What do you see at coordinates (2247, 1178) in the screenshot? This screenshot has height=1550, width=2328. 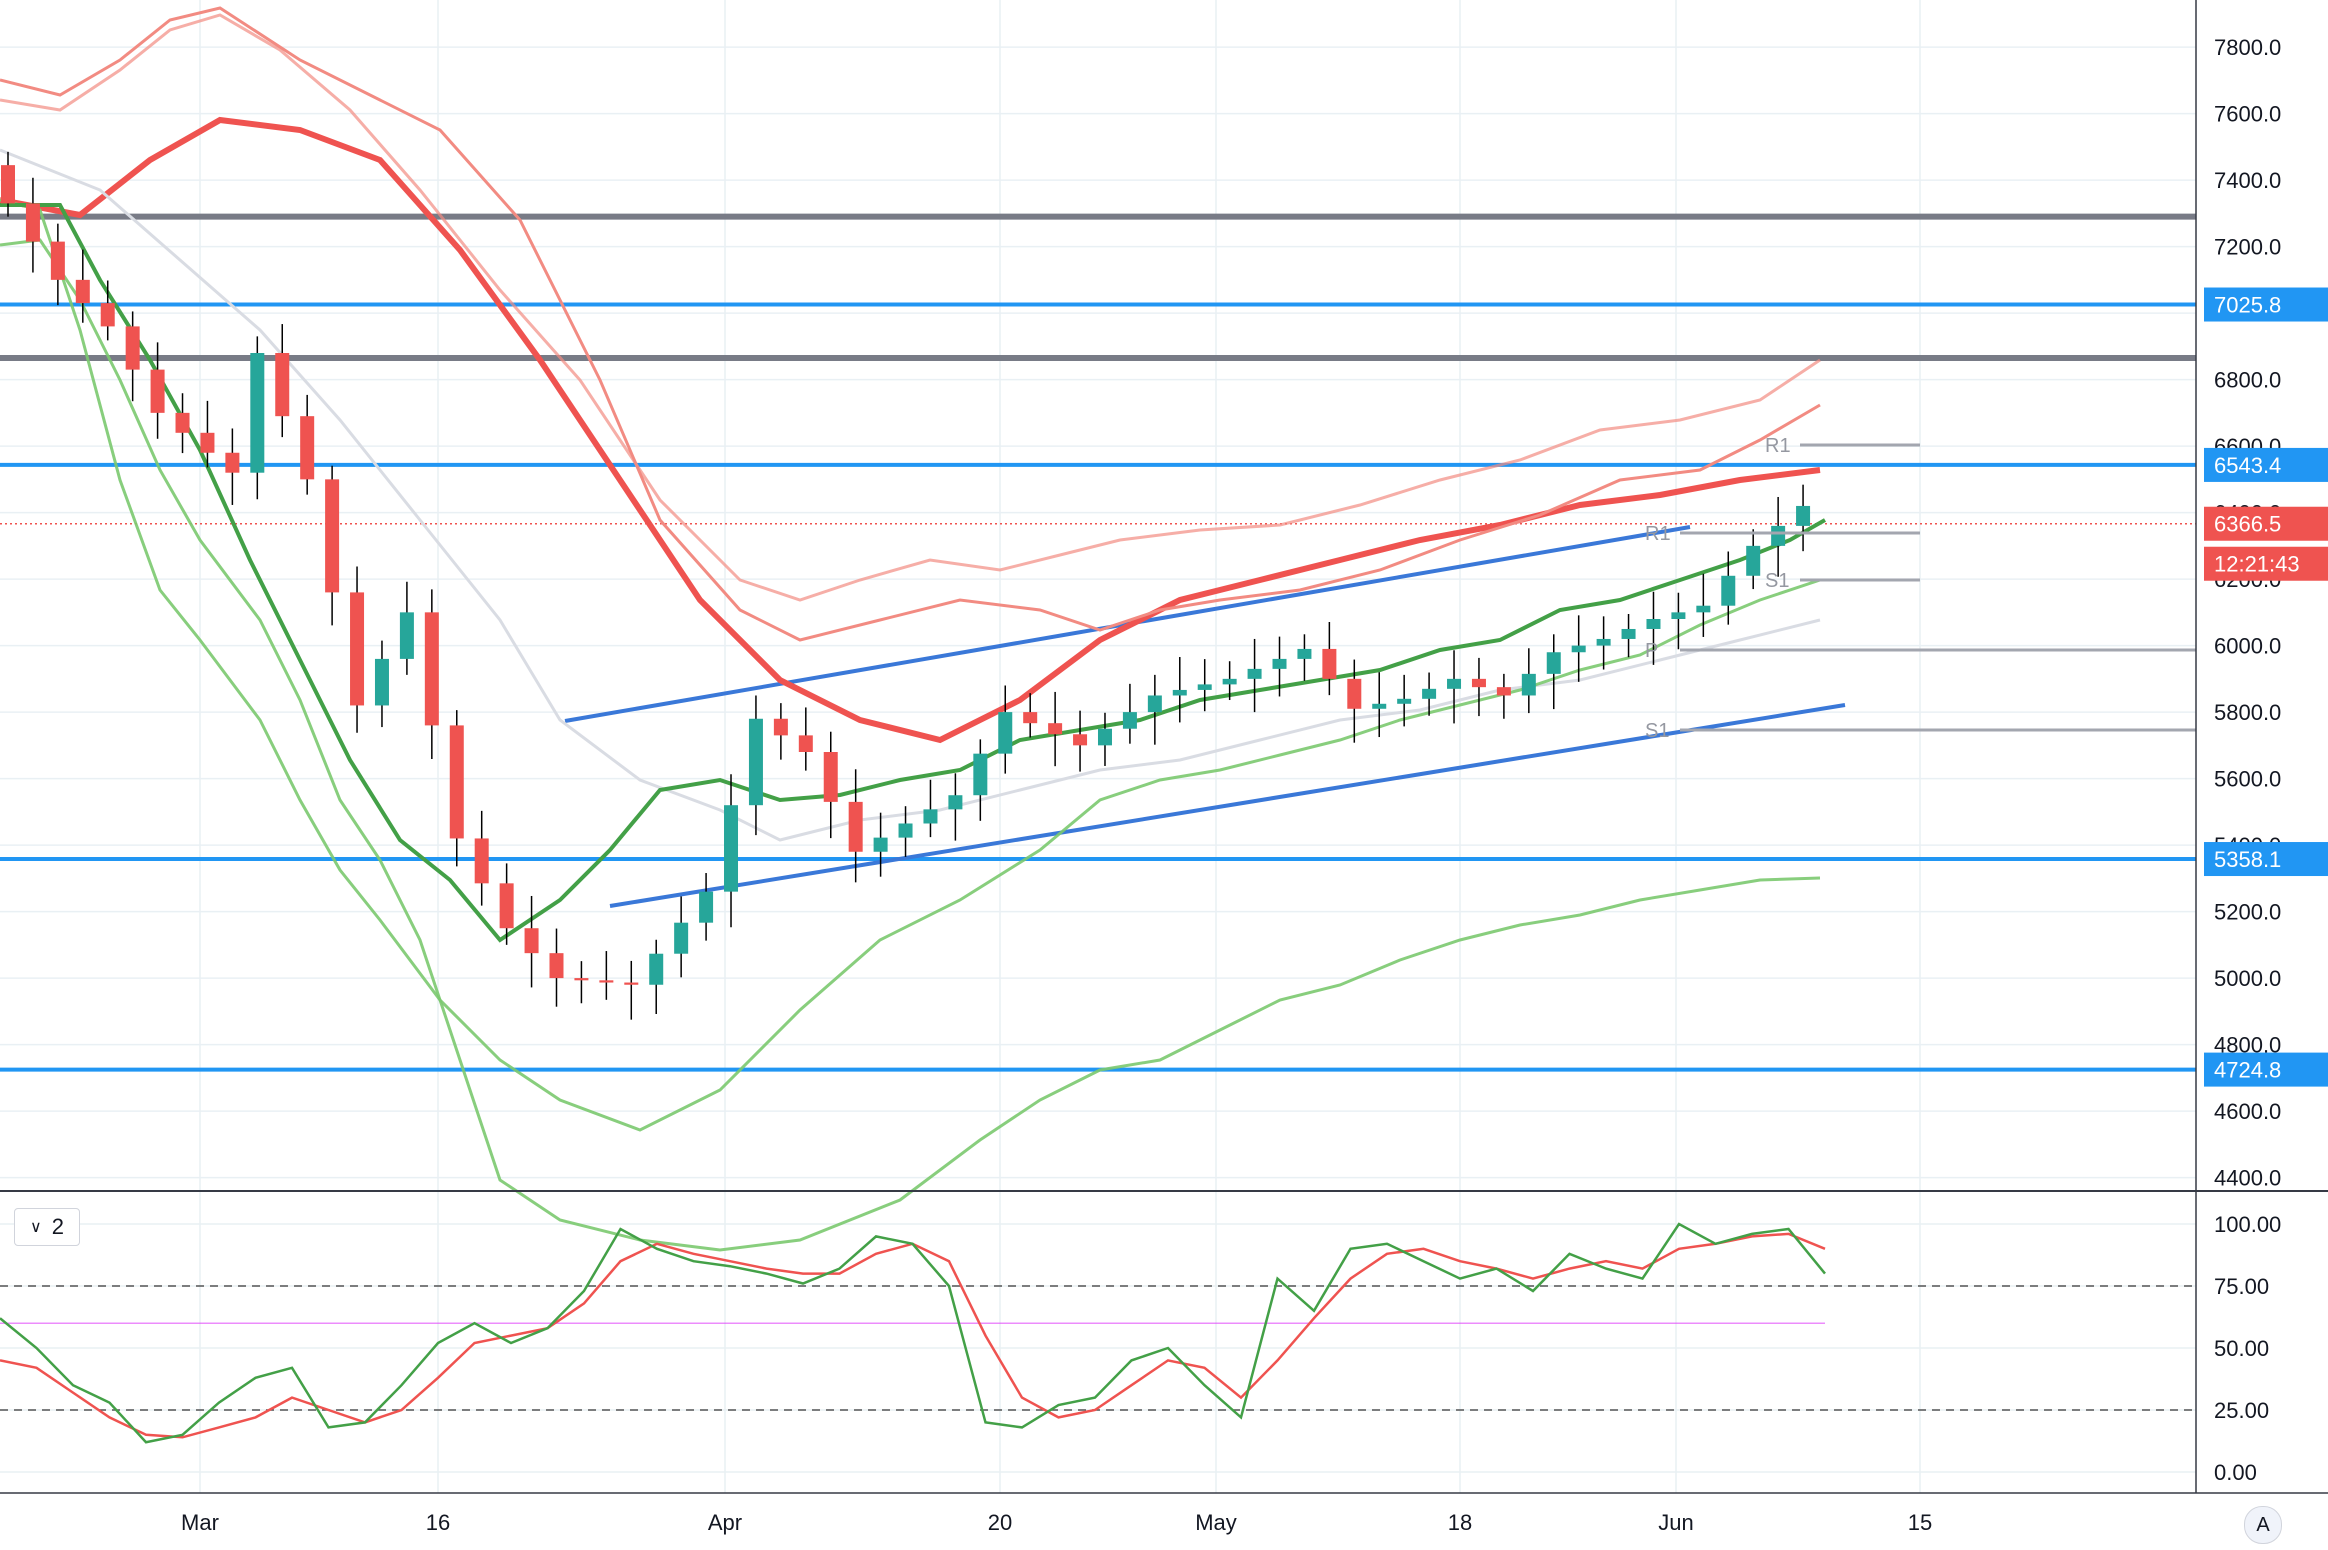 I see `price-tick-label: 4400.0` at bounding box center [2247, 1178].